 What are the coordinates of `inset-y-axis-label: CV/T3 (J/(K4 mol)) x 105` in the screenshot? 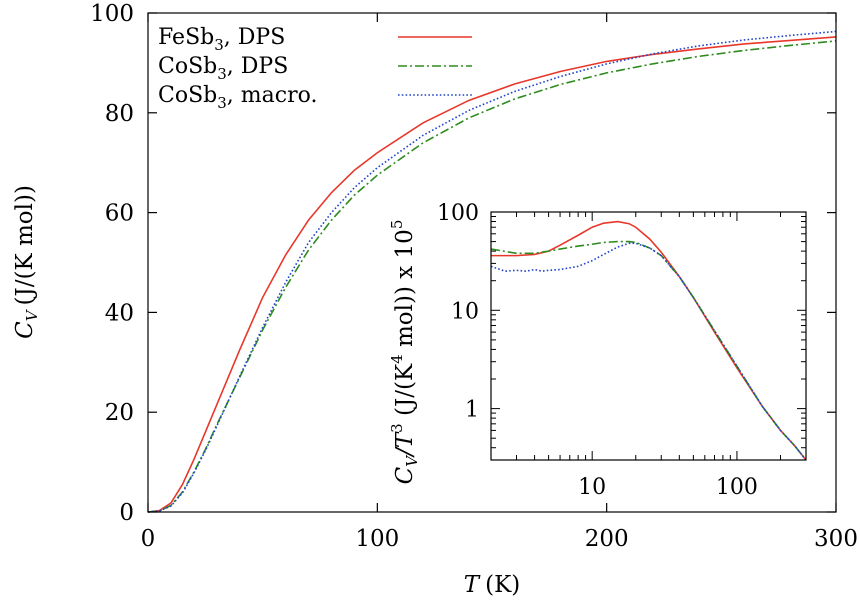 It's located at (404, 352).